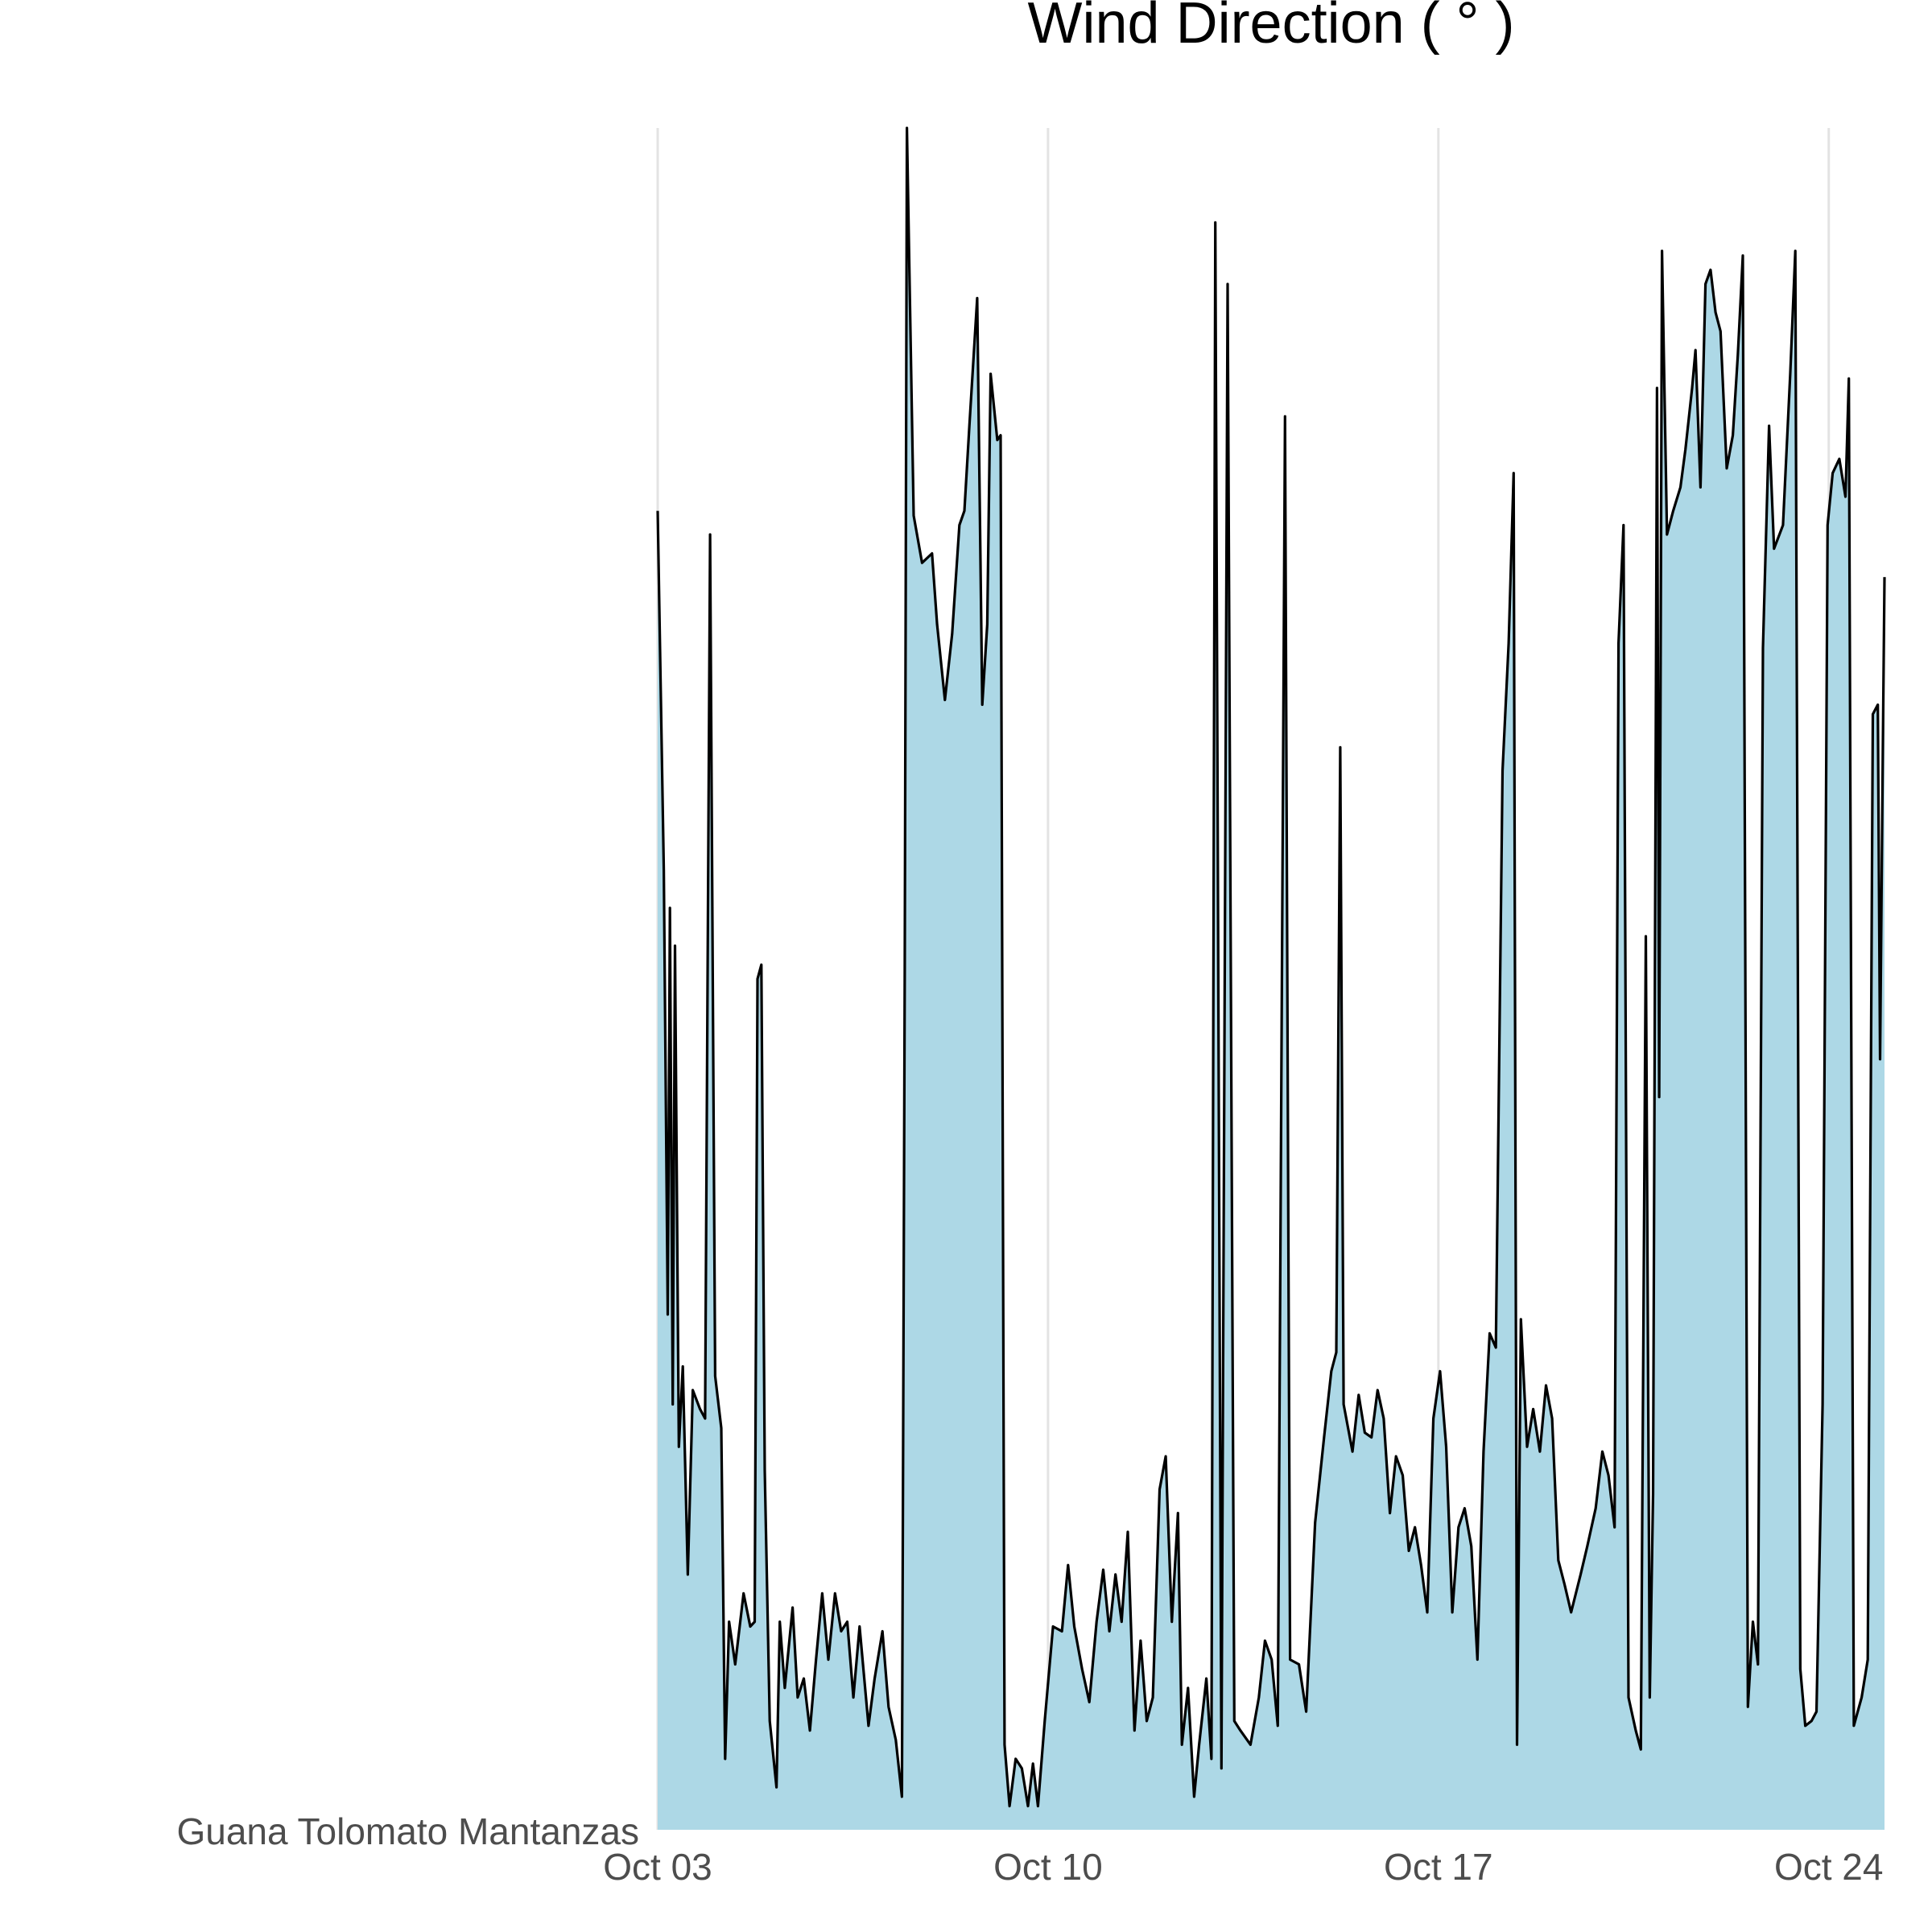 The image size is (1932, 1932). What do you see at coordinates (407, 1831) in the screenshot?
I see `series-label: Guana Tolomato Mantanzas` at bounding box center [407, 1831].